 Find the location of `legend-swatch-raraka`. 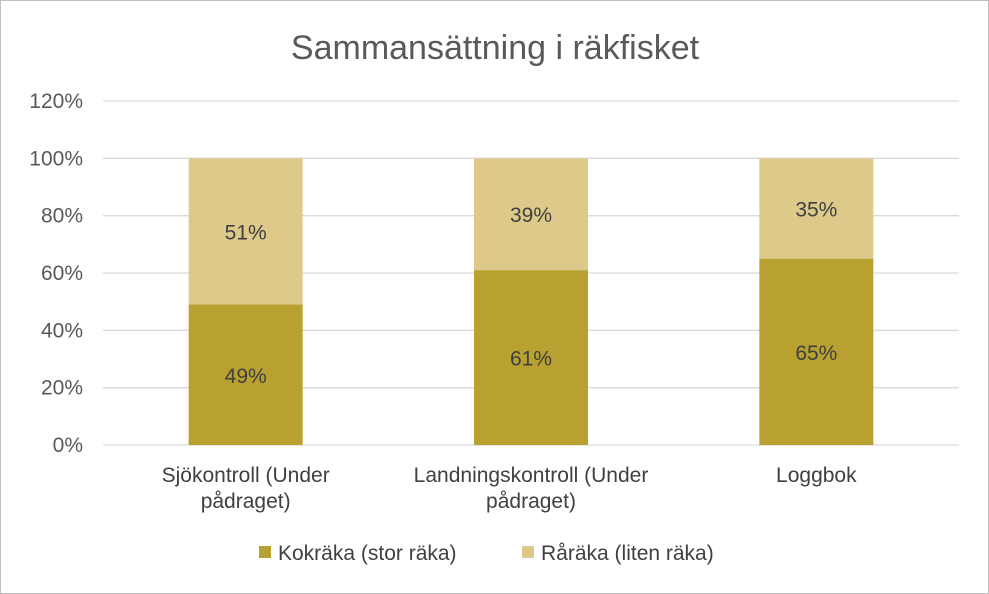

legend-swatch-raraka is located at coordinates (528, 552).